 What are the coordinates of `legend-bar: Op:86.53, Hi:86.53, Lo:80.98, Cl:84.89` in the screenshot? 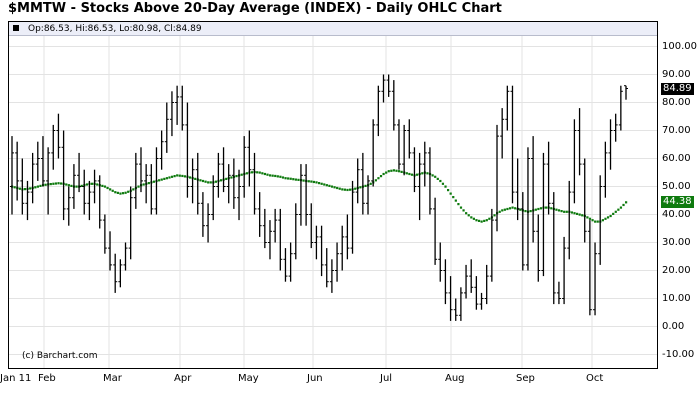 It's located at (333, 29).